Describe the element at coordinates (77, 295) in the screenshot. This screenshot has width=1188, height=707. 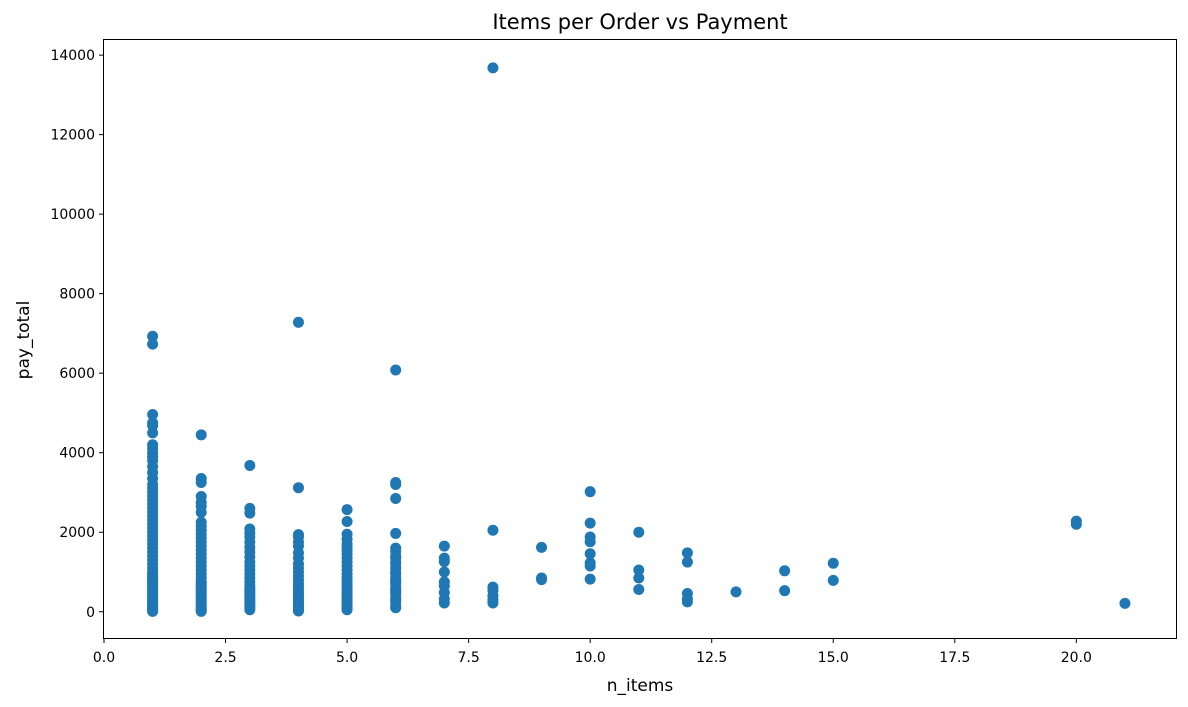
I see `y-tick-label: 8000` at that location.